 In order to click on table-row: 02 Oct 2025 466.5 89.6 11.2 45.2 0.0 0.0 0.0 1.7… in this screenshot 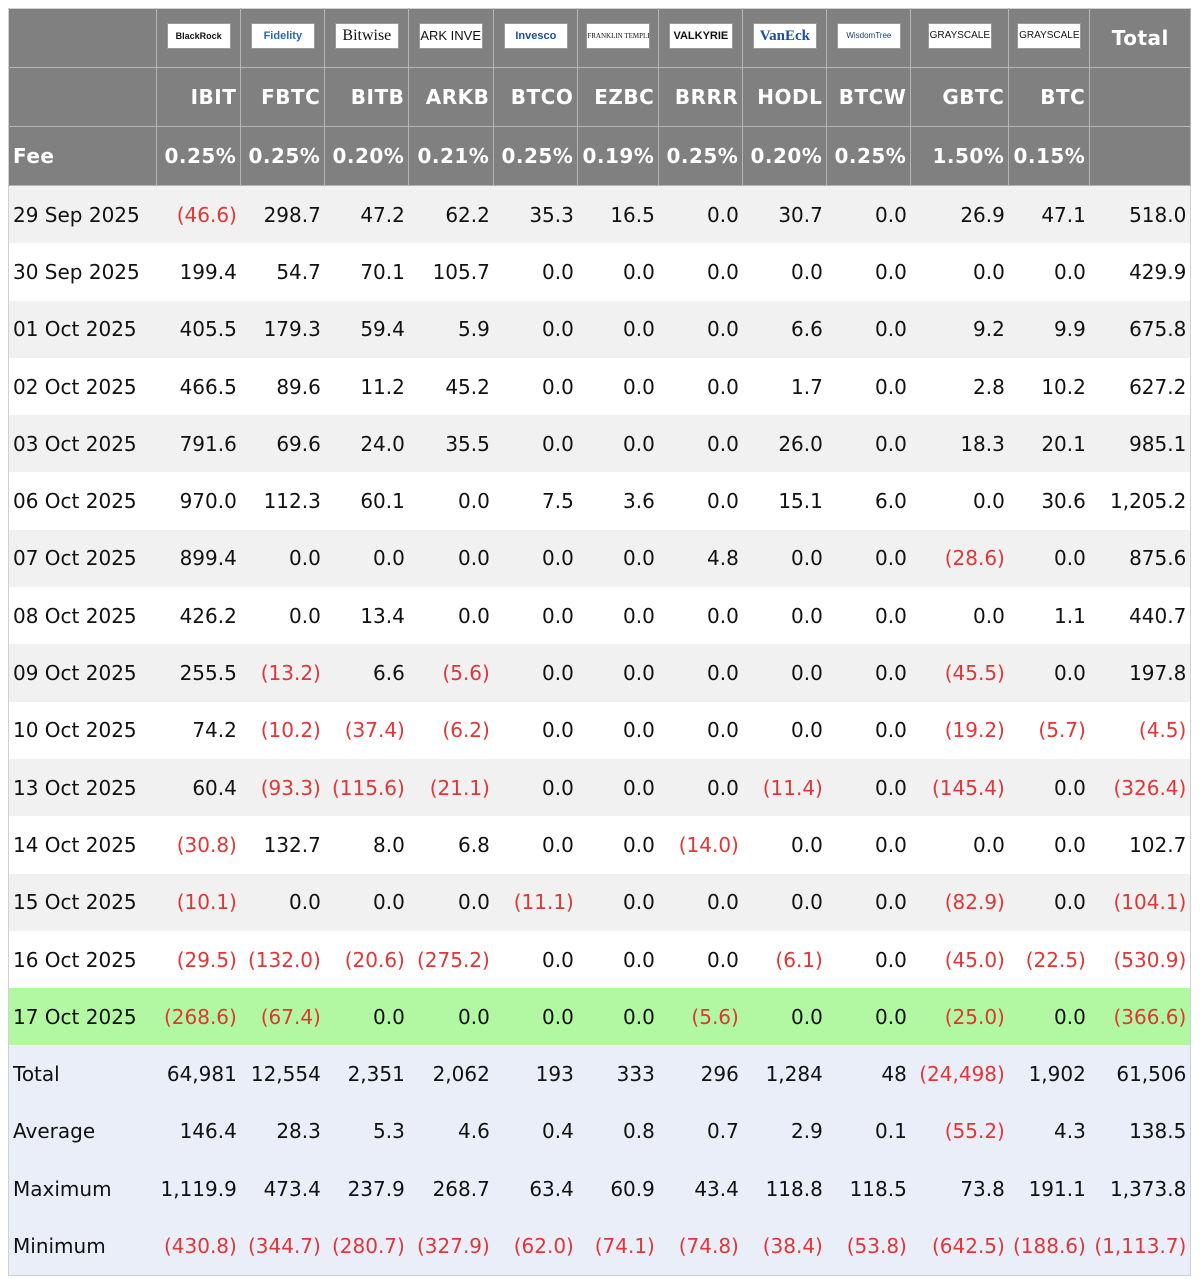, I will do `click(599, 386)`.